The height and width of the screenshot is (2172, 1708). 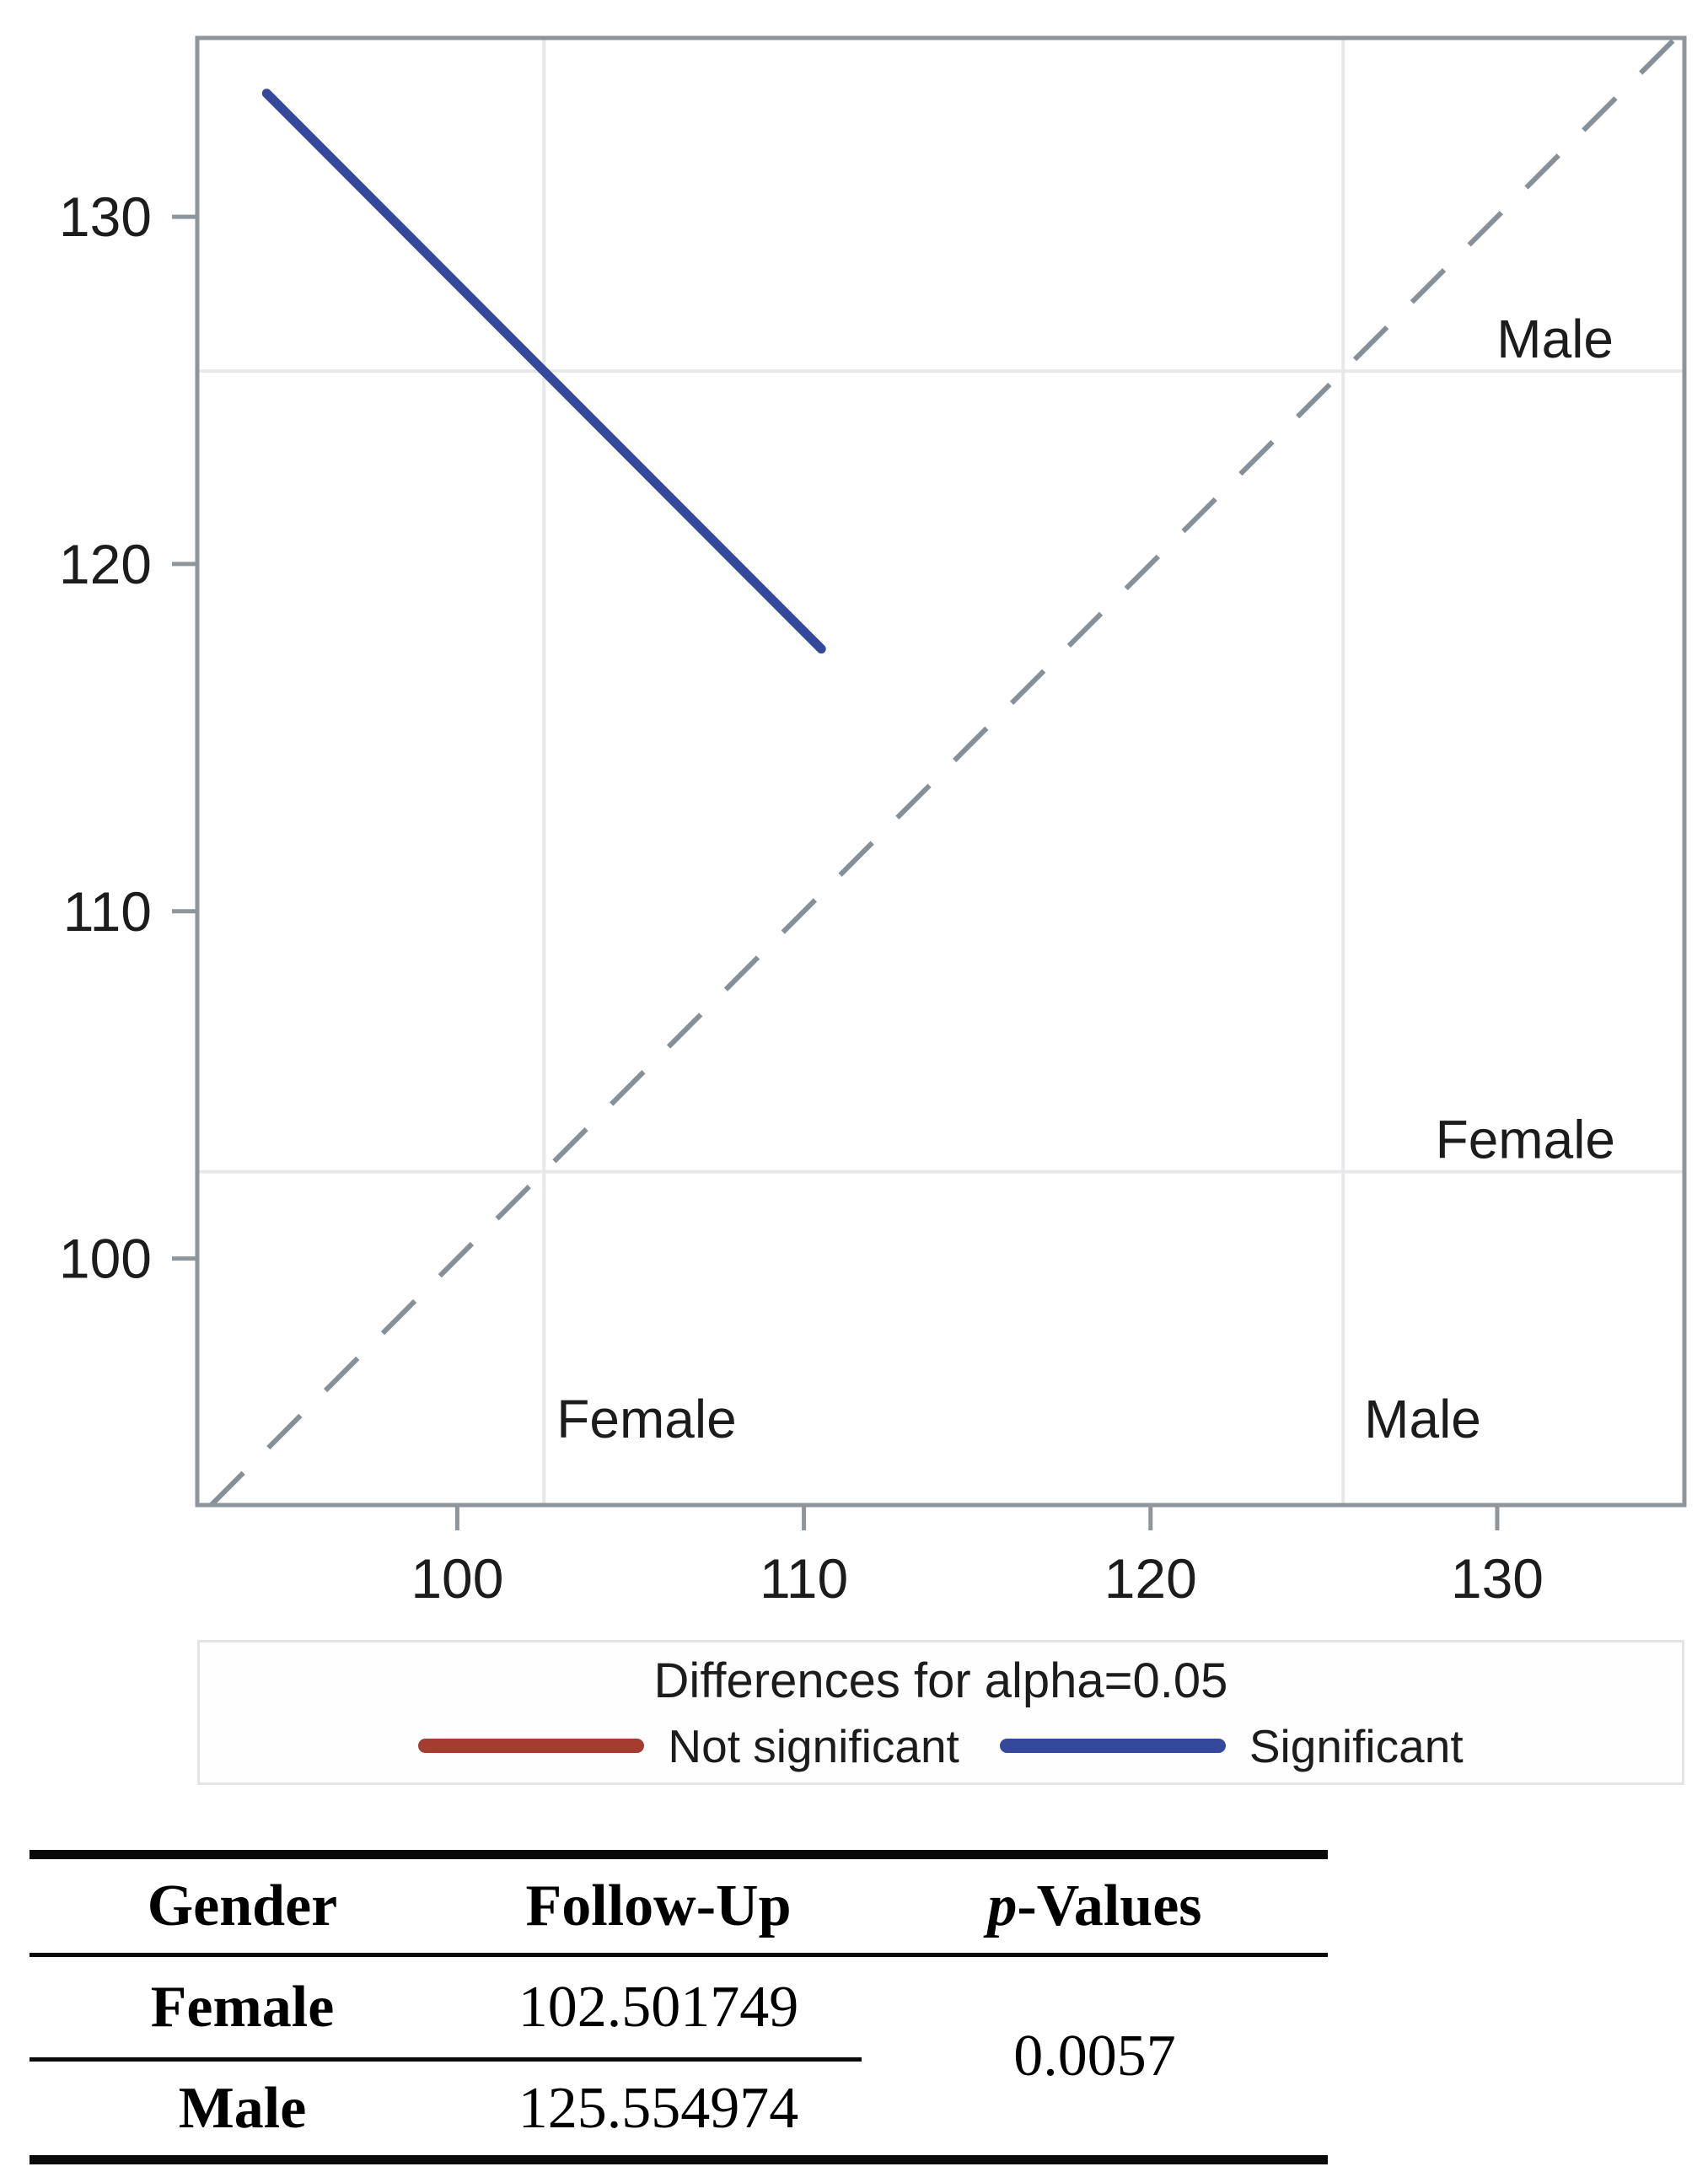 I want to click on table-rule-header-separator, so click(x=679, y=1955).